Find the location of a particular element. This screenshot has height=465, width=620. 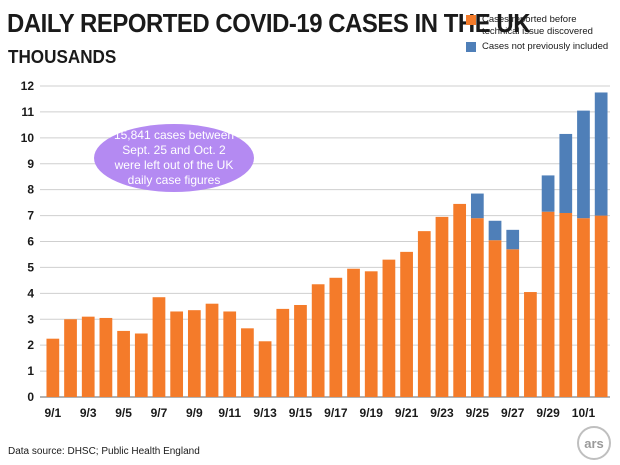

x-tick-label: 9/19 is located at coordinates (372, 413).